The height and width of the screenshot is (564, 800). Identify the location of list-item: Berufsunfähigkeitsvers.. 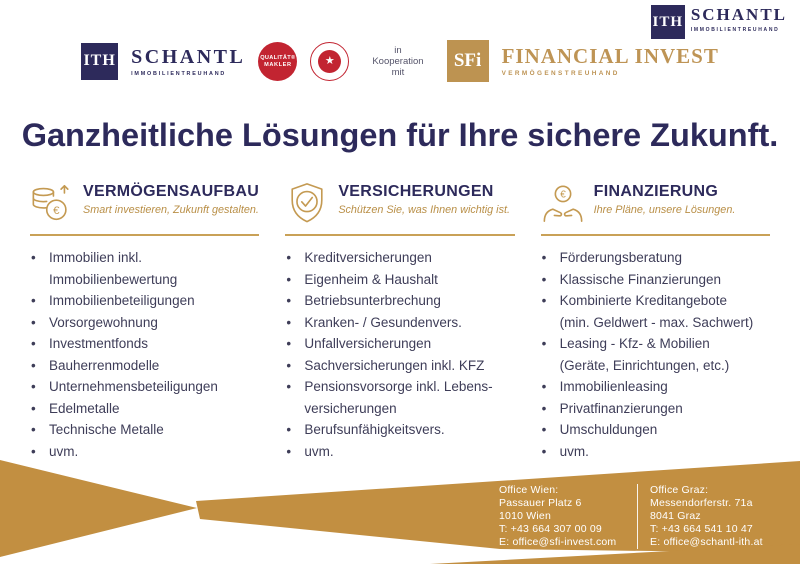
(399, 430).